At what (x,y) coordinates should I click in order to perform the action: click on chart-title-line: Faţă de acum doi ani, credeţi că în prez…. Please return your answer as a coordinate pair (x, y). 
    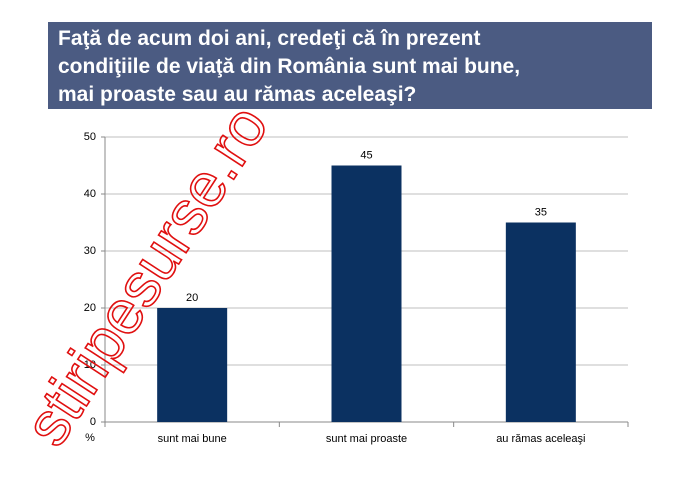
    Looking at the image, I should click on (269, 38).